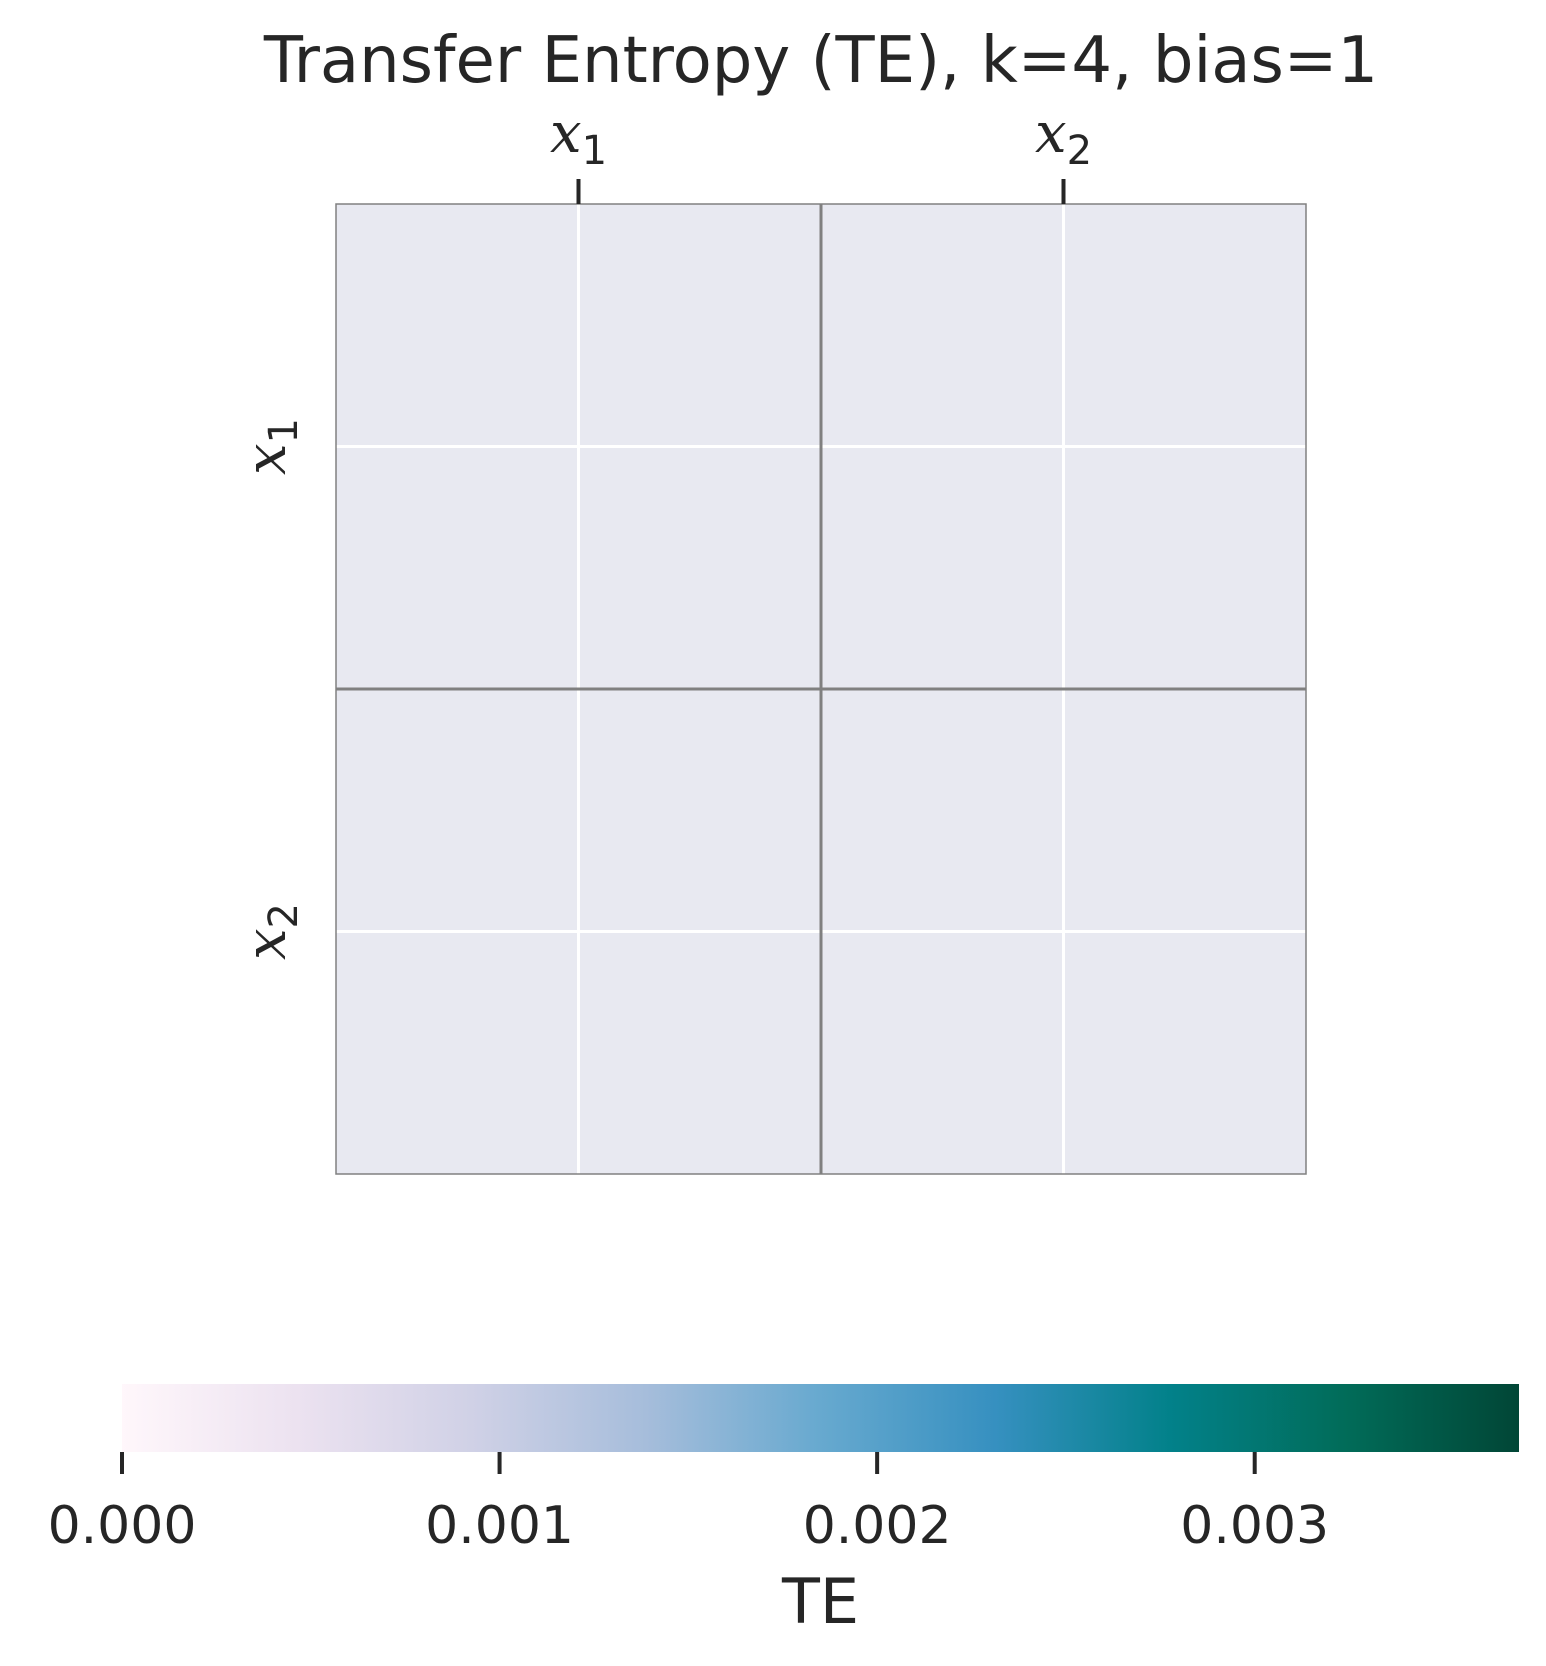  What do you see at coordinates (820, 1418) in the screenshot?
I see `colorbar` at bounding box center [820, 1418].